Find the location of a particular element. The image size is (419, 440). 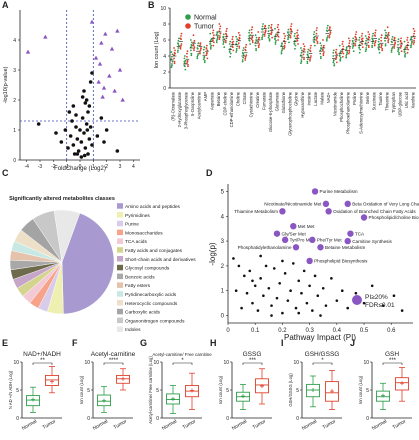

pathway-label: Met Met is located at coordinates (306, 226).